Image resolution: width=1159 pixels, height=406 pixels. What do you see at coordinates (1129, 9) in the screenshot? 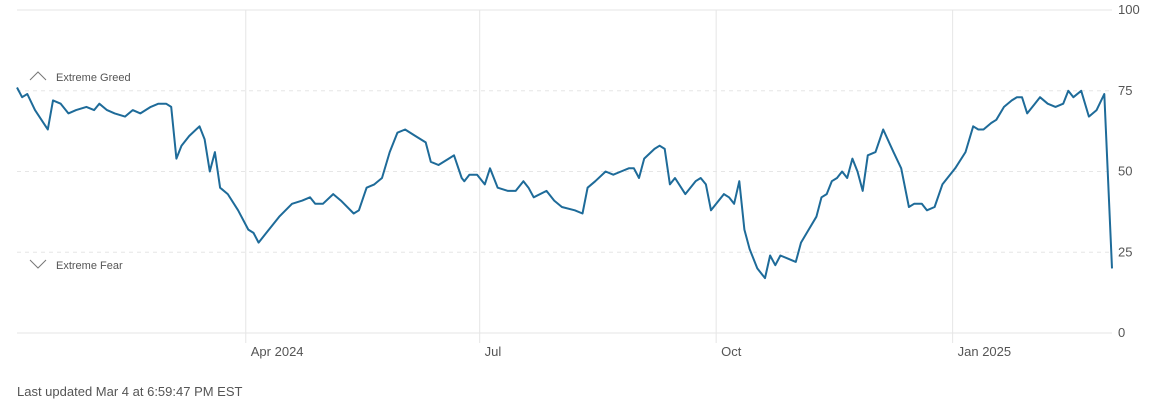
I see `y-tick-label: 100` at bounding box center [1129, 9].